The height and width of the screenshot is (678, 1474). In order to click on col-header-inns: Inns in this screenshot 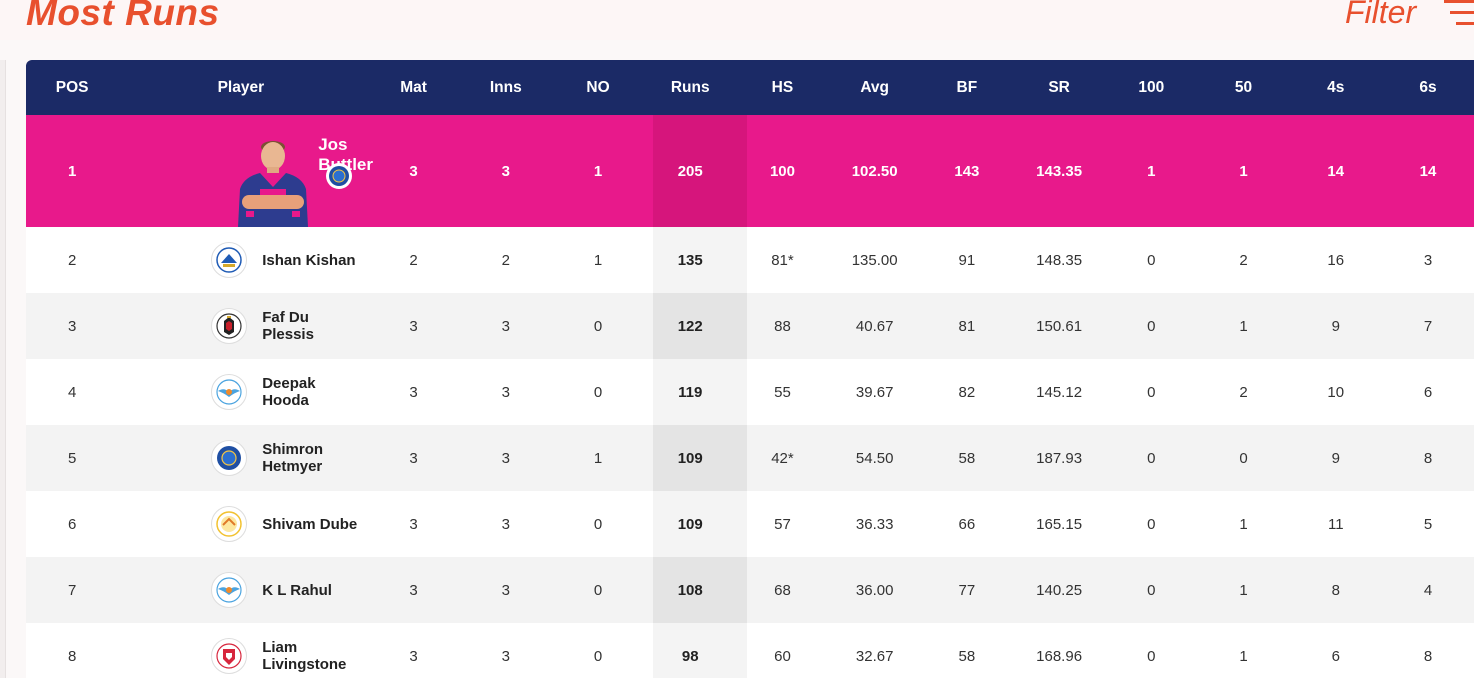, I will do `click(505, 87)`.